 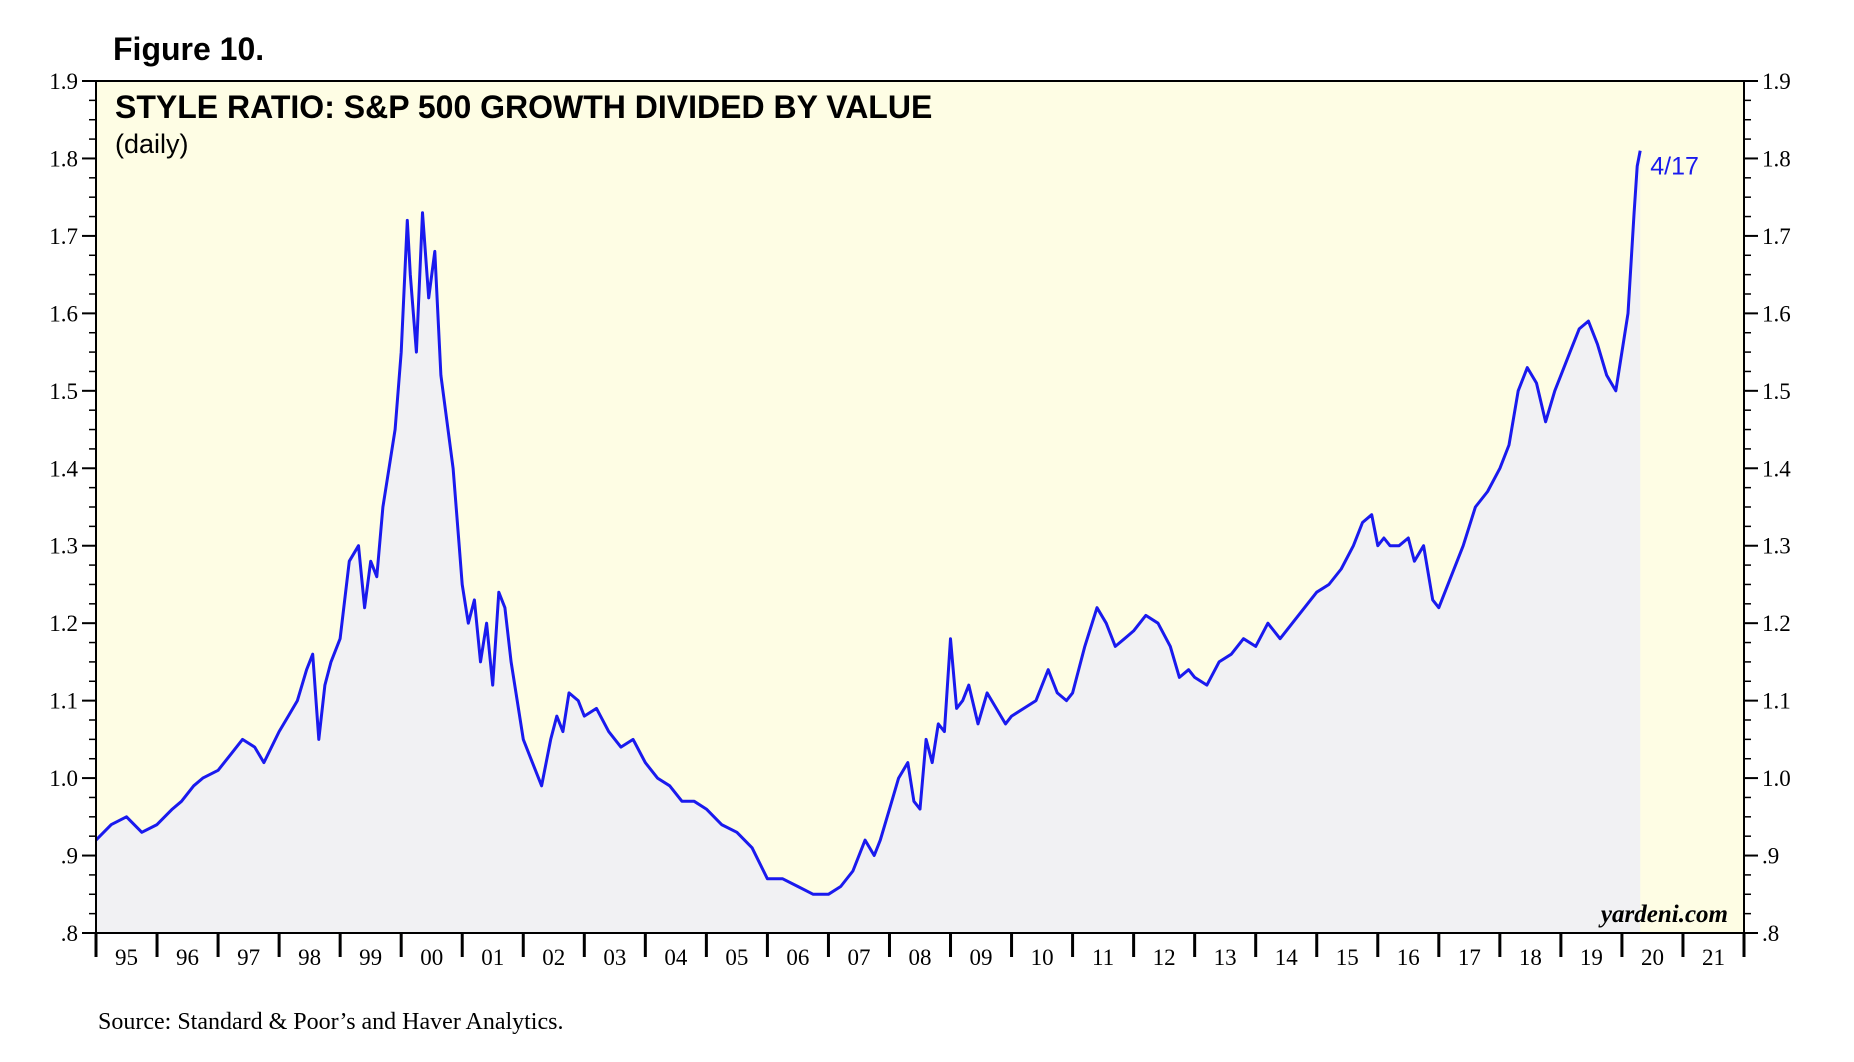 I want to click on x-tick-label: 07, so click(x=858, y=957).